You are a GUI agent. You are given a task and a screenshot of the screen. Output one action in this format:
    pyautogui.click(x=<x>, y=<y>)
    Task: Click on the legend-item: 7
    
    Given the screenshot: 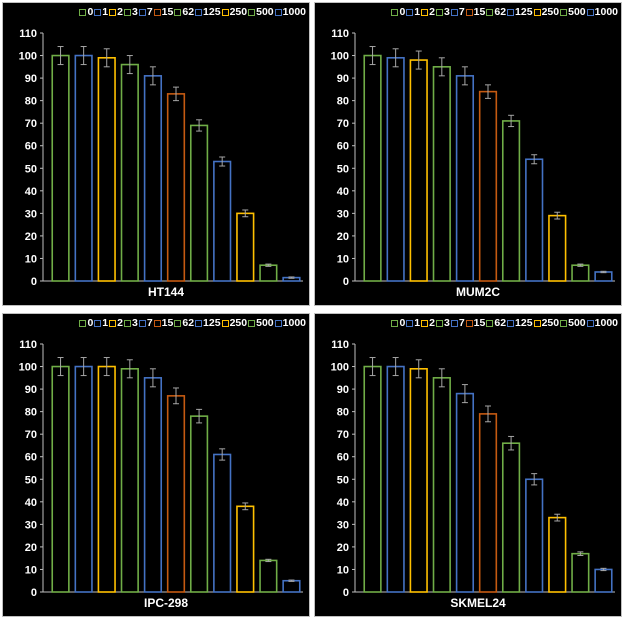 What is the action you would take?
    pyautogui.click(x=145, y=12)
    